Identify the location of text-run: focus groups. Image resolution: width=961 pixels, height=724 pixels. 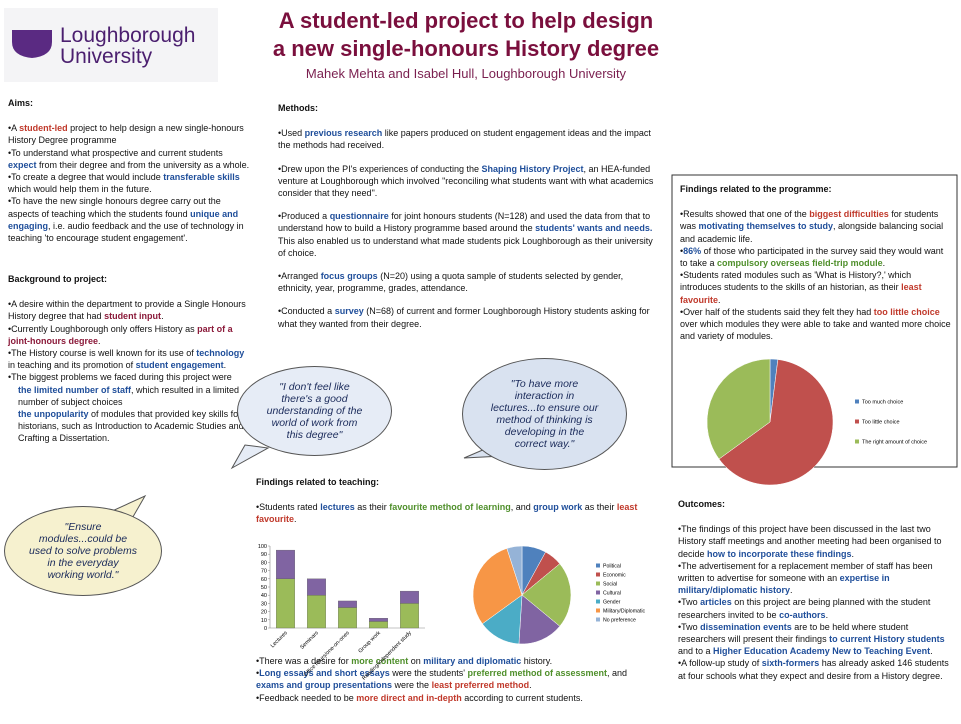
(349, 276).